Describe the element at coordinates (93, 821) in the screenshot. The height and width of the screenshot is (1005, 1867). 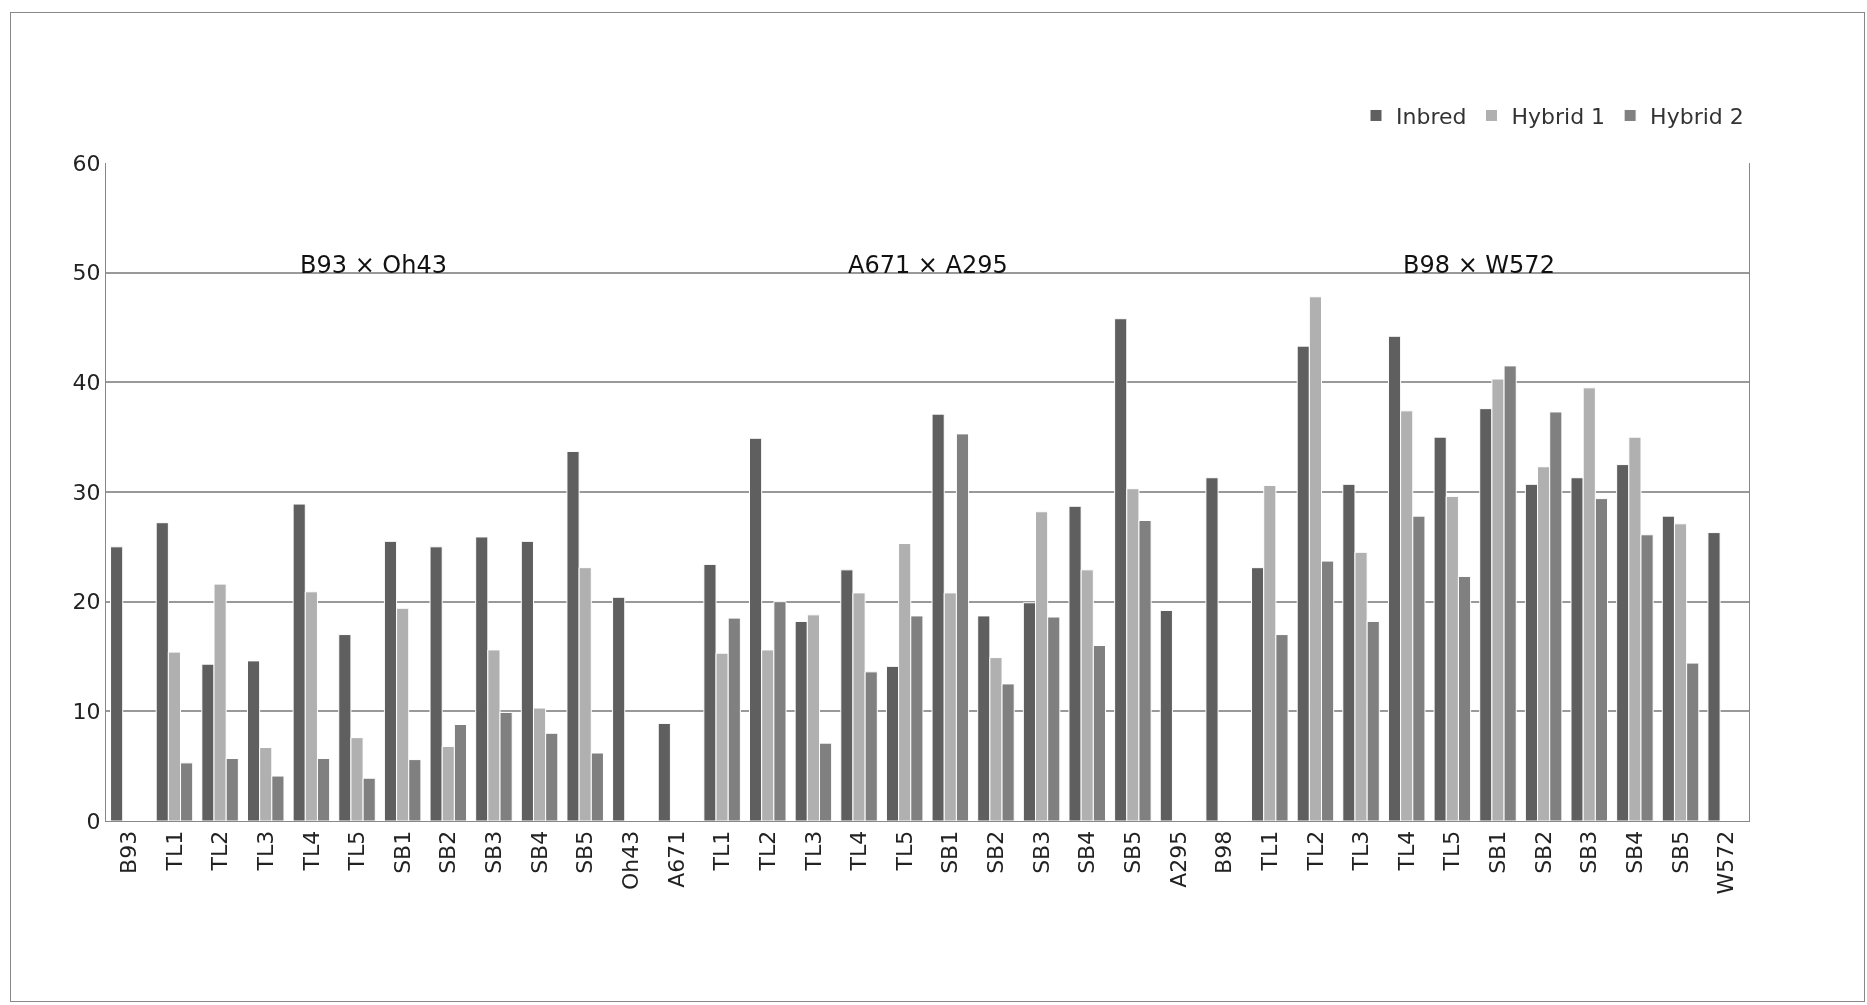
I see `y-tick-label: 0` at that location.